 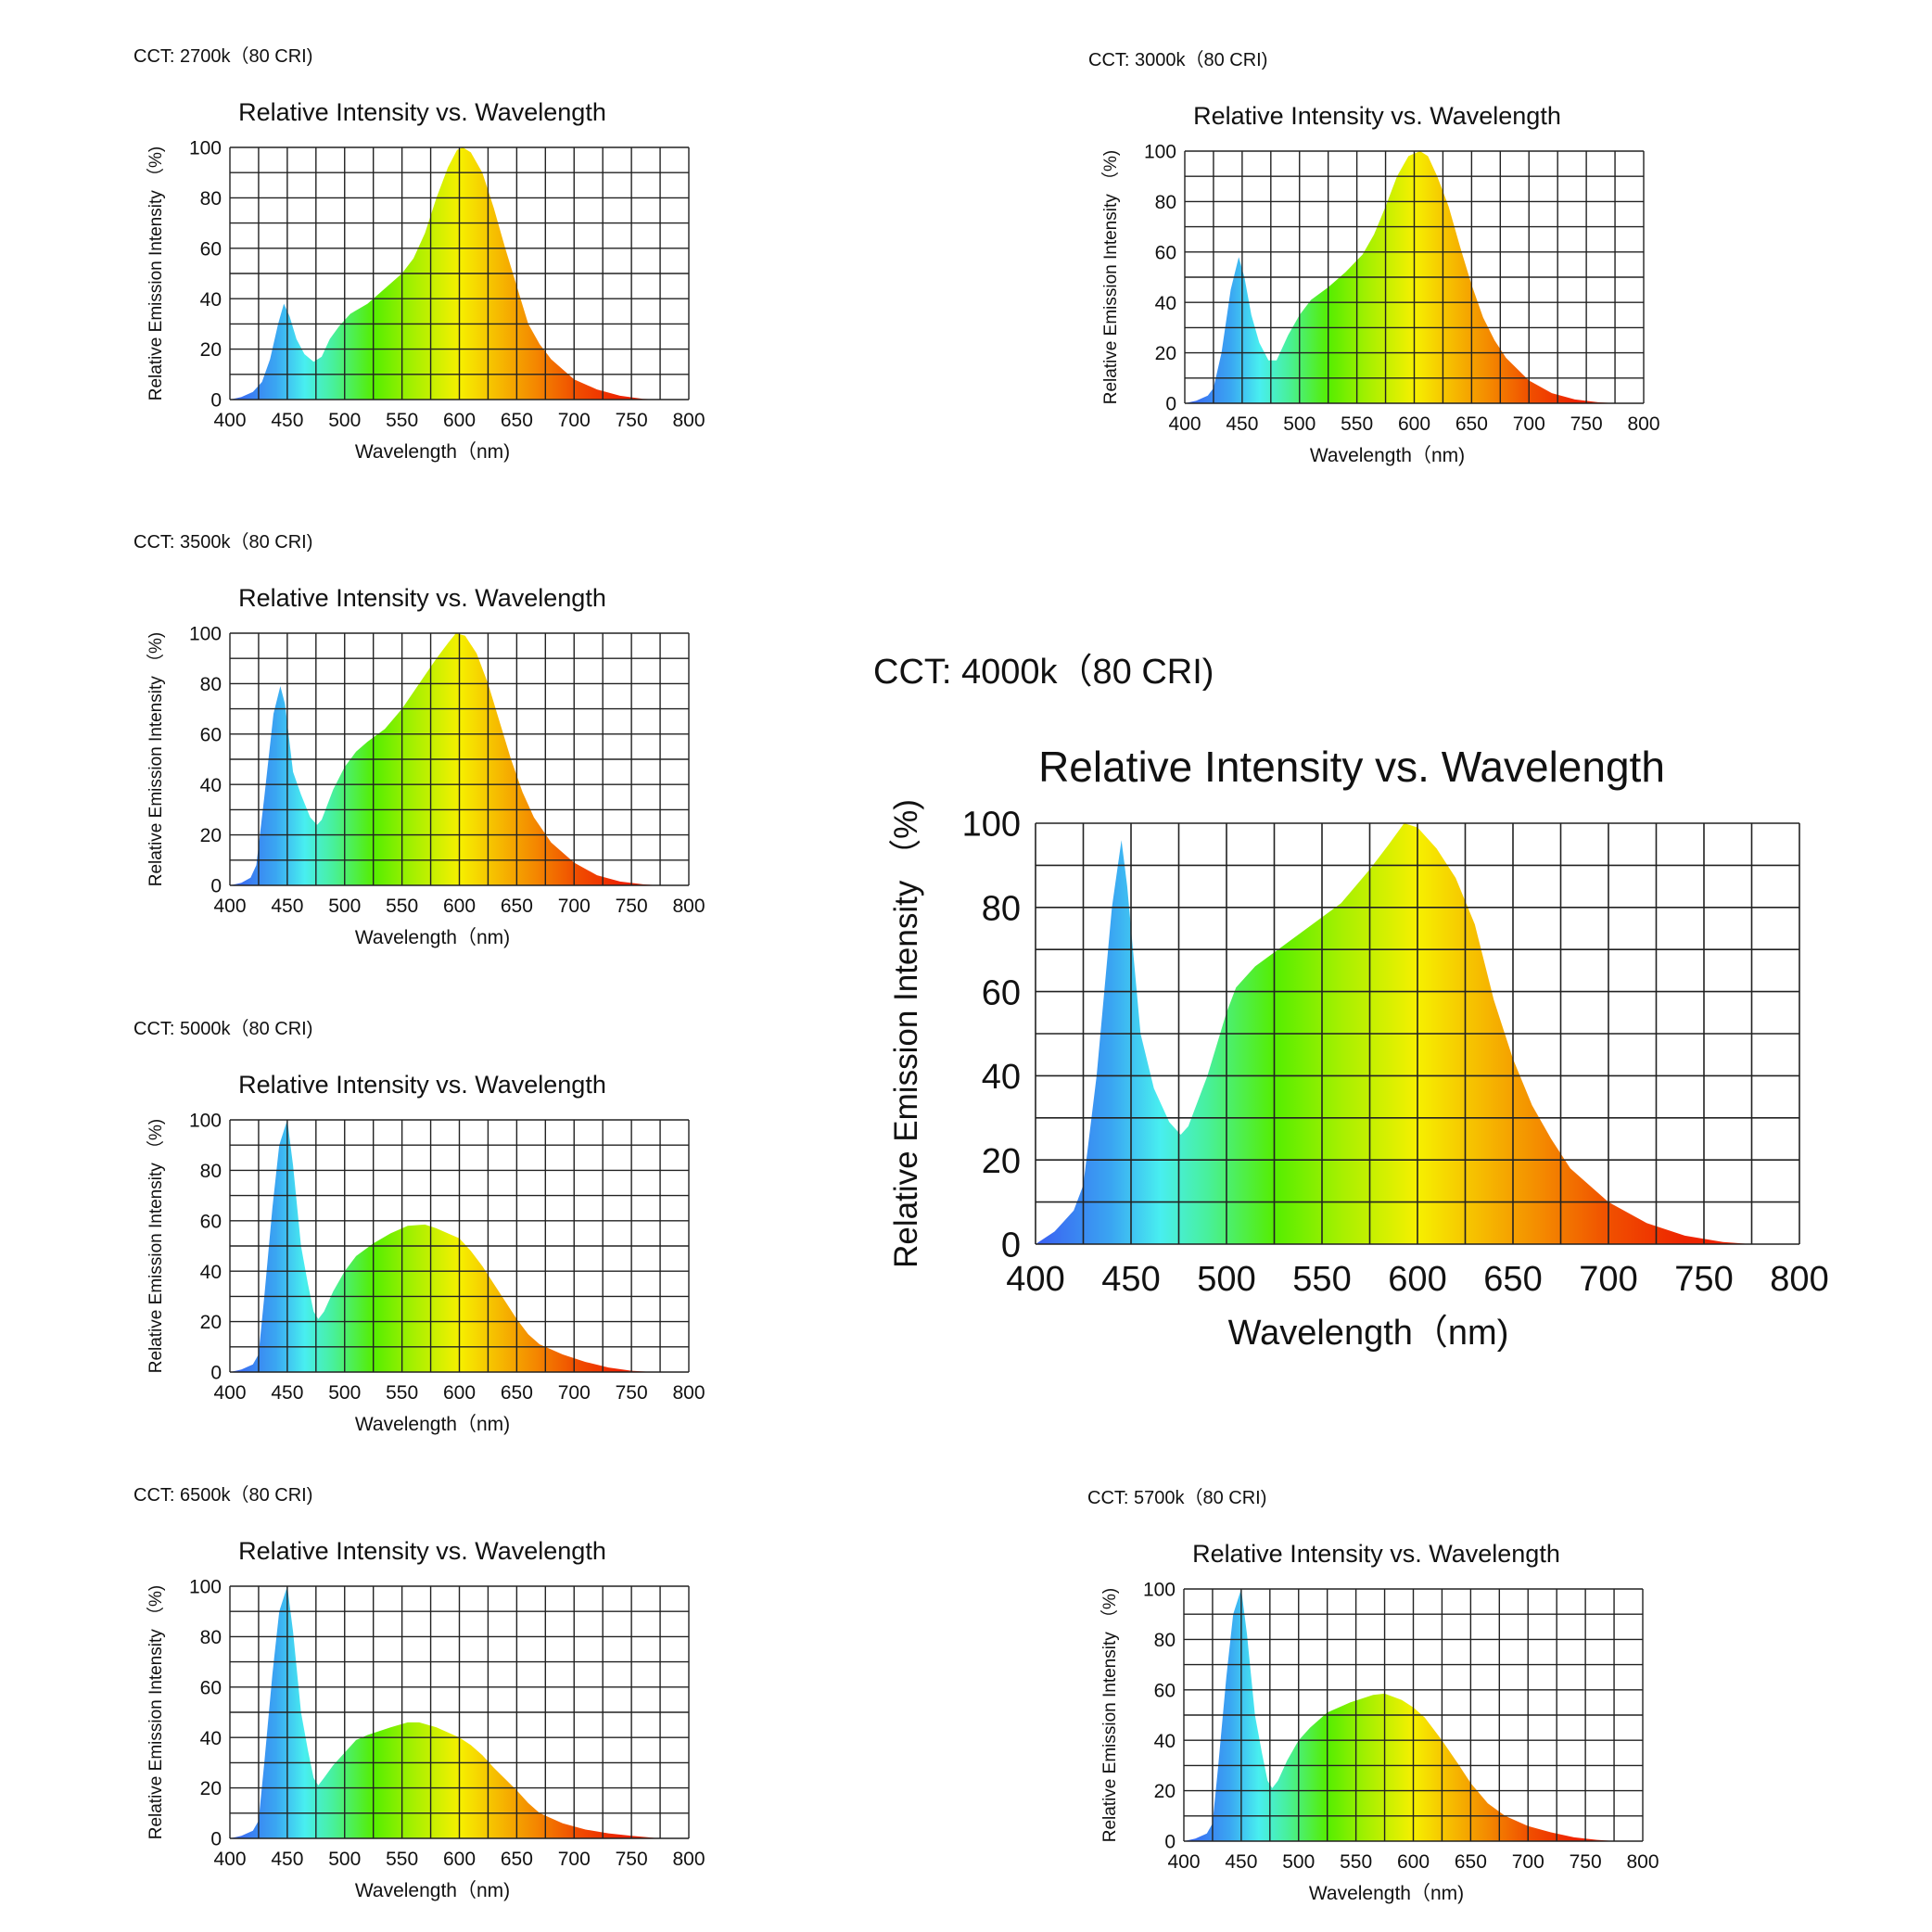 I want to click on cct-label: CCT: 4000k（80 CRI), so click(x=1043, y=672).